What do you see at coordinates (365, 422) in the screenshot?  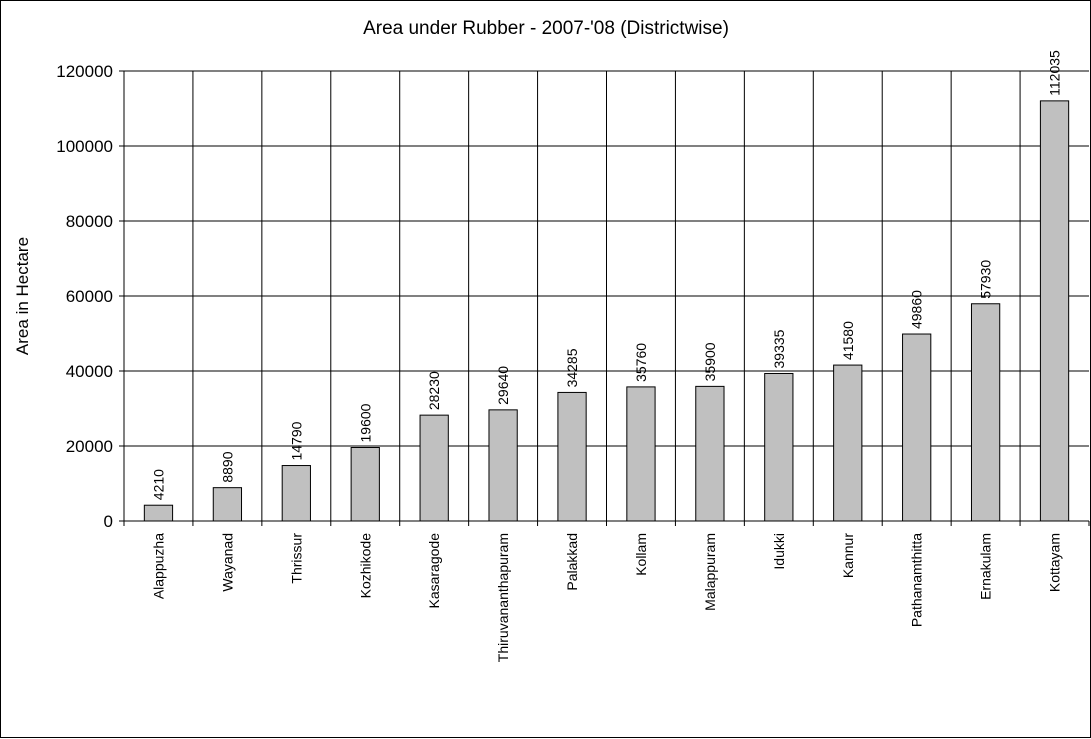 I see `data-label: 19600` at bounding box center [365, 422].